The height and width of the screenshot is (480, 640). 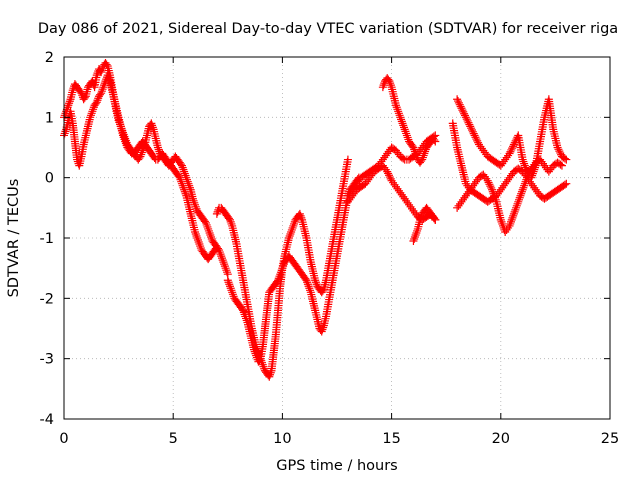 I want to click on series-segment-midday, so click(x=391, y=192).